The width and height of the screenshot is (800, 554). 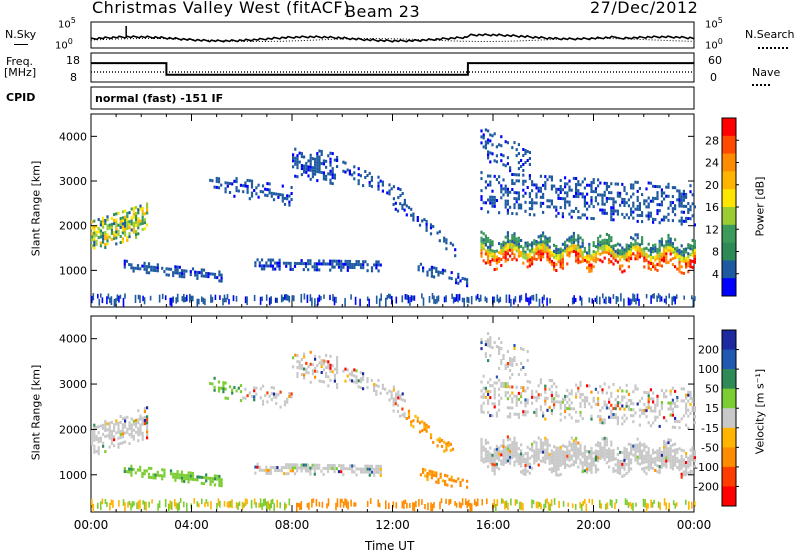 I want to click on power-colorbar-swatch, so click(x=729, y=145).